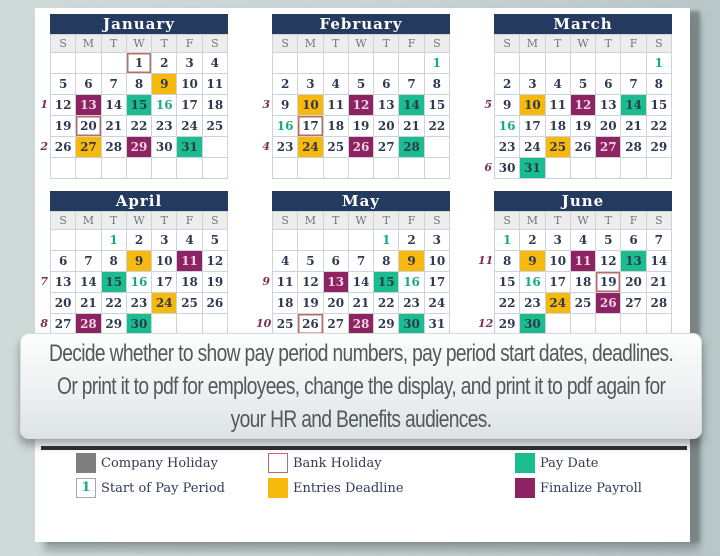  What do you see at coordinates (165, 126) in the screenshot?
I see `day-cell: 23` at bounding box center [165, 126].